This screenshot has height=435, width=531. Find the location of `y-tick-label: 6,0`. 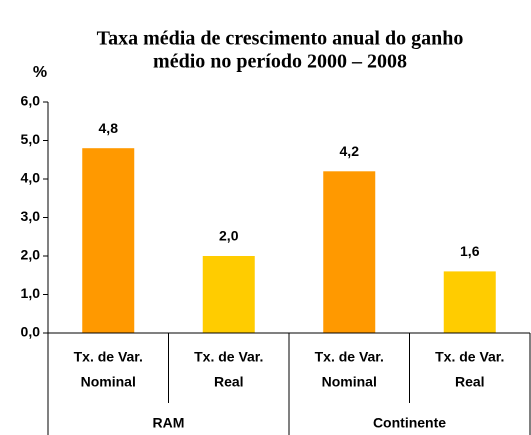

y-tick-label: 6,0 is located at coordinates (31, 101).